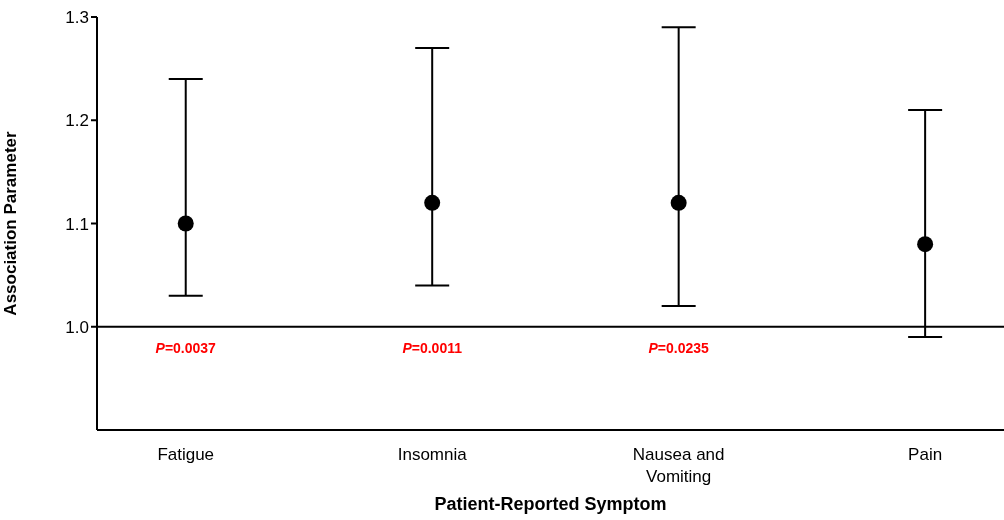 This screenshot has height=520, width=1004. Describe the element at coordinates (77, 224) in the screenshot. I see `y-tick-label: 1.1` at that location.